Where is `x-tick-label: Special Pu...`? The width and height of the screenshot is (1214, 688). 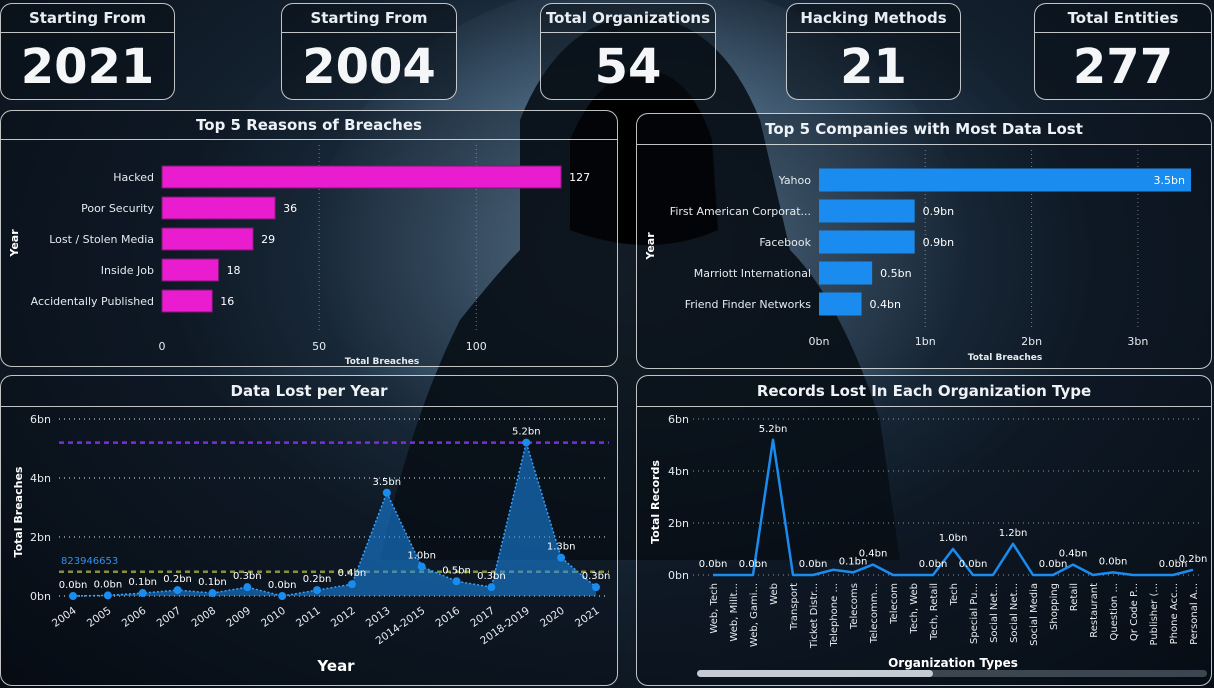 x-tick-label: Special Pu... is located at coordinates (974, 613).